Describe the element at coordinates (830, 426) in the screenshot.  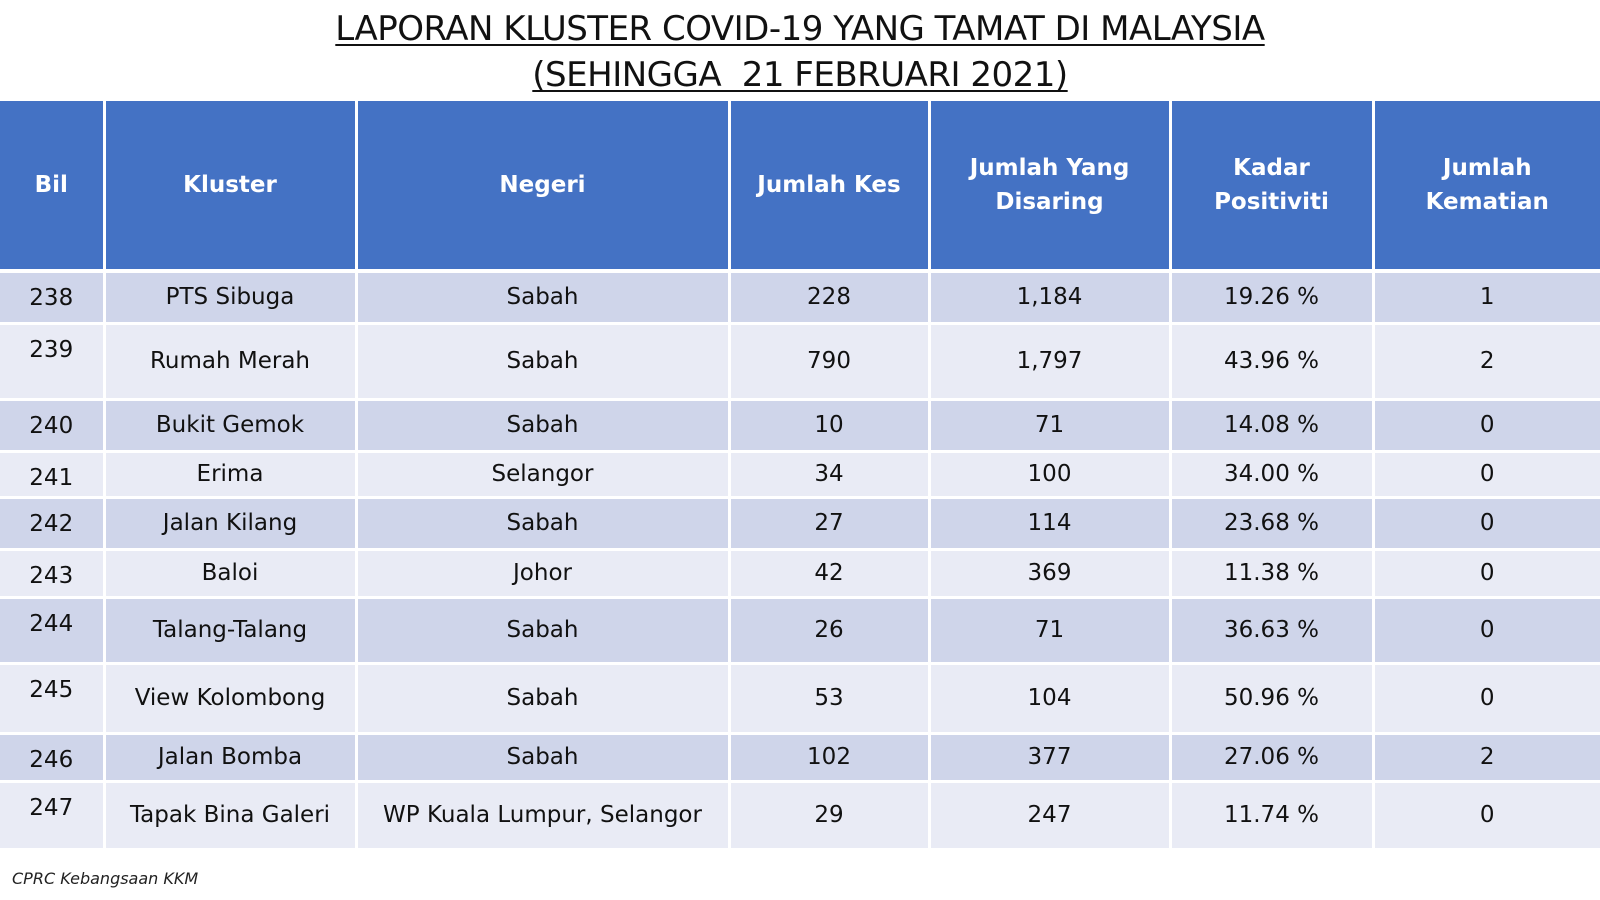
I see `cell-jumlah-kes: 10` at that location.